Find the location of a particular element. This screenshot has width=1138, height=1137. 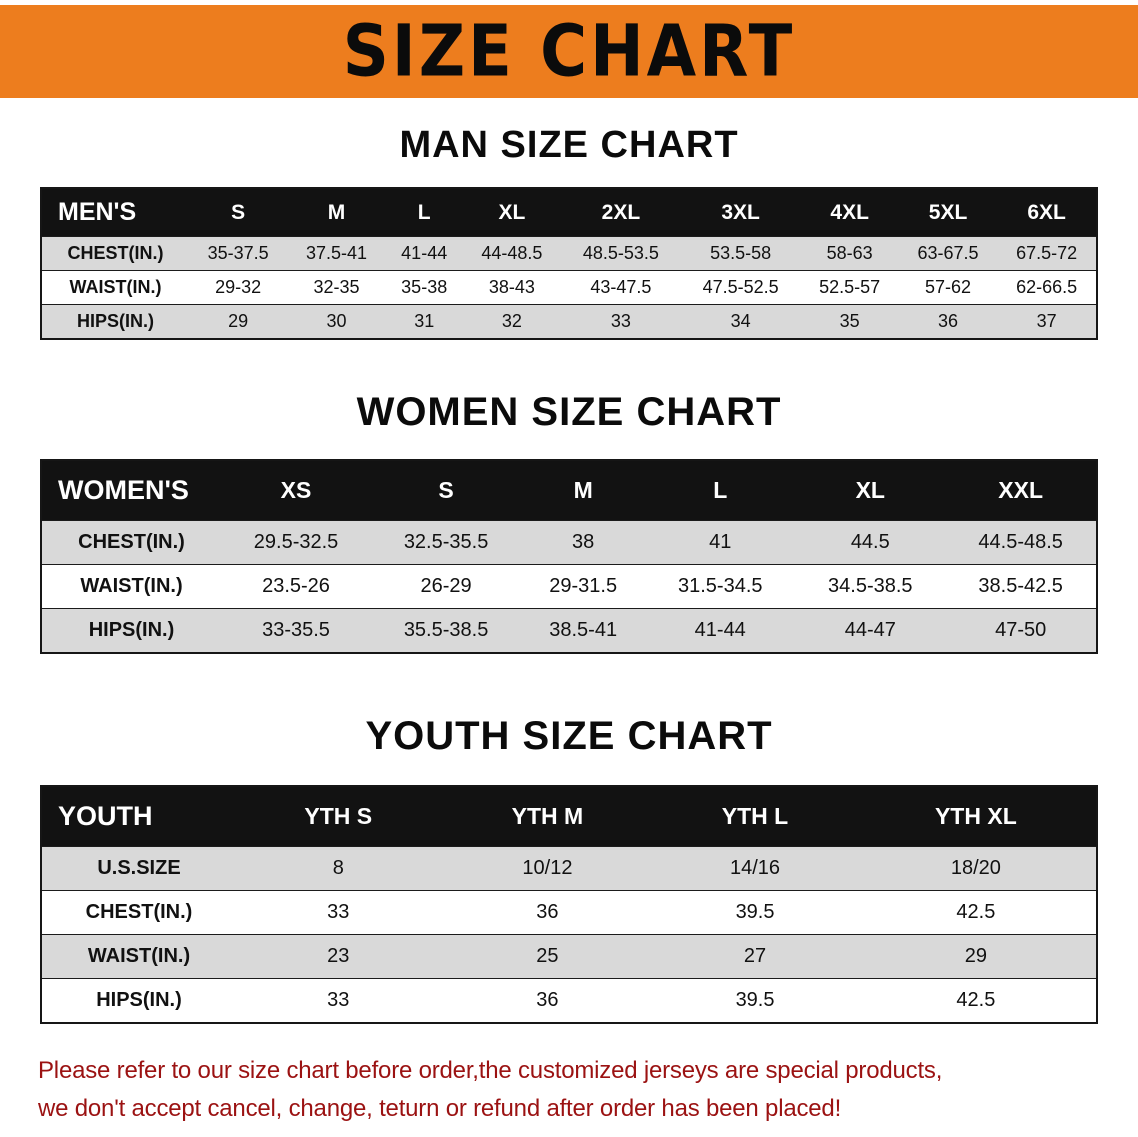

measurement-row: WAIST(IN.) 23 25 27 29 is located at coordinates (569, 956).